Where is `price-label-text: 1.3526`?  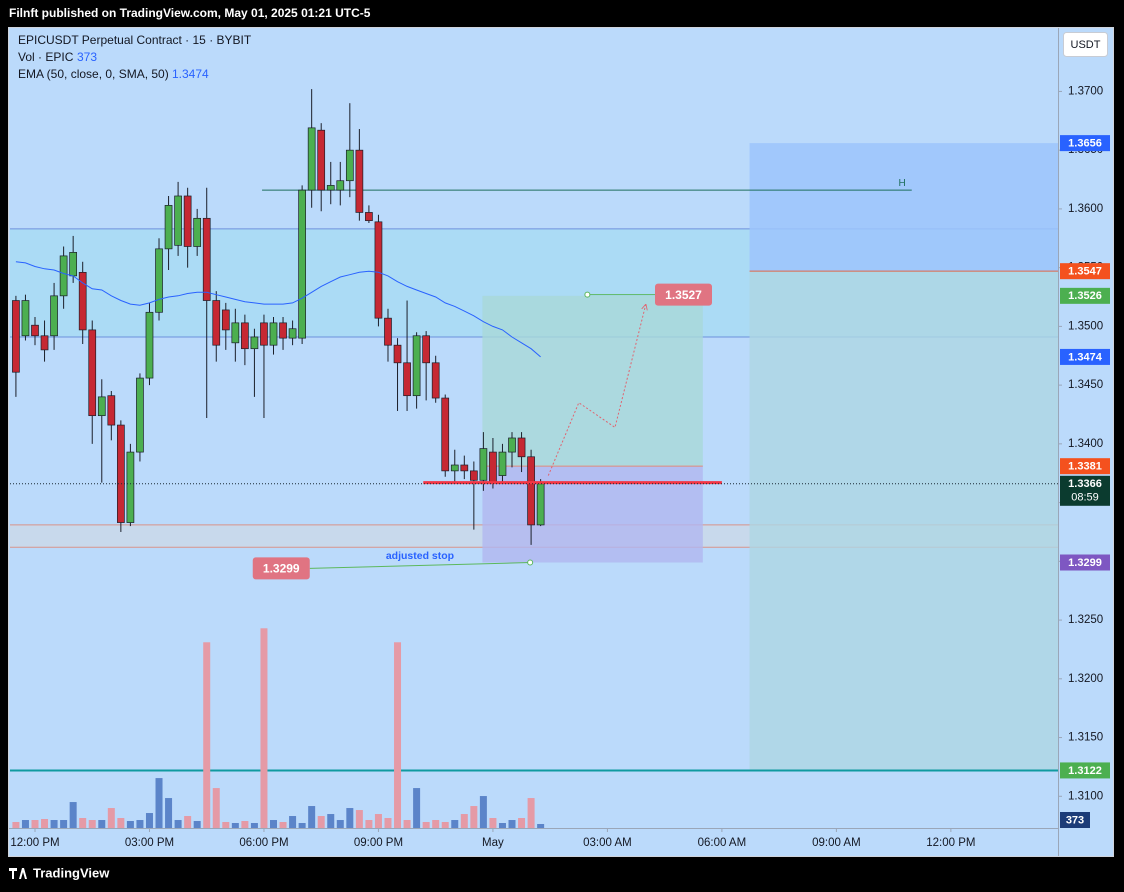
price-label-text: 1.3526 is located at coordinates (1085, 296).